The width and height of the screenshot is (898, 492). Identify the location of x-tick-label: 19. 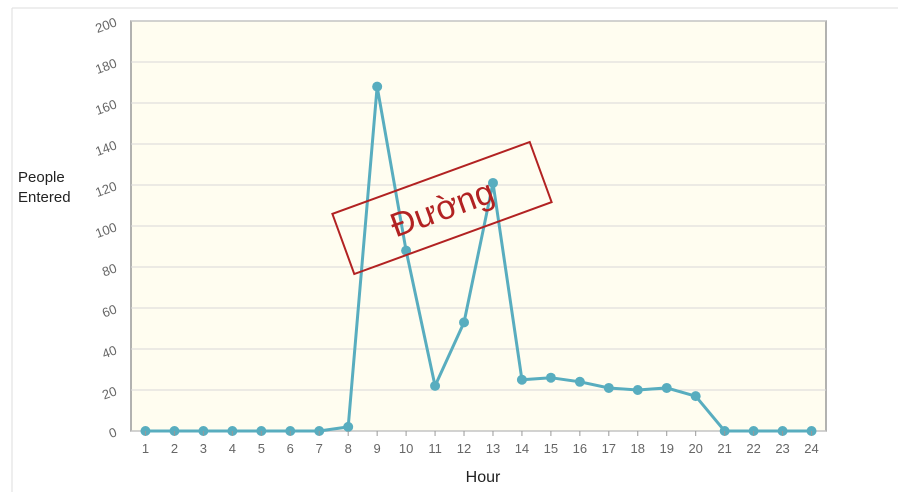
(666, 448).